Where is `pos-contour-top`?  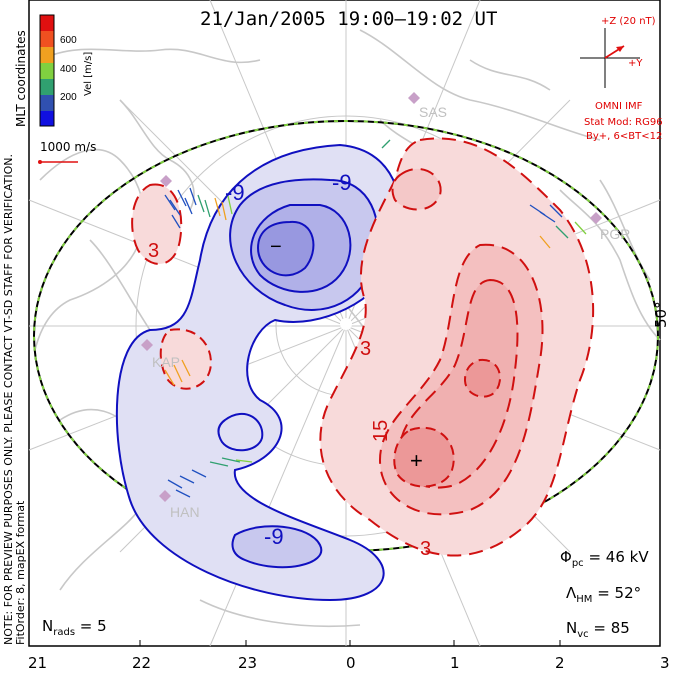
pos-contour-top is located at coordinates (416, 189).